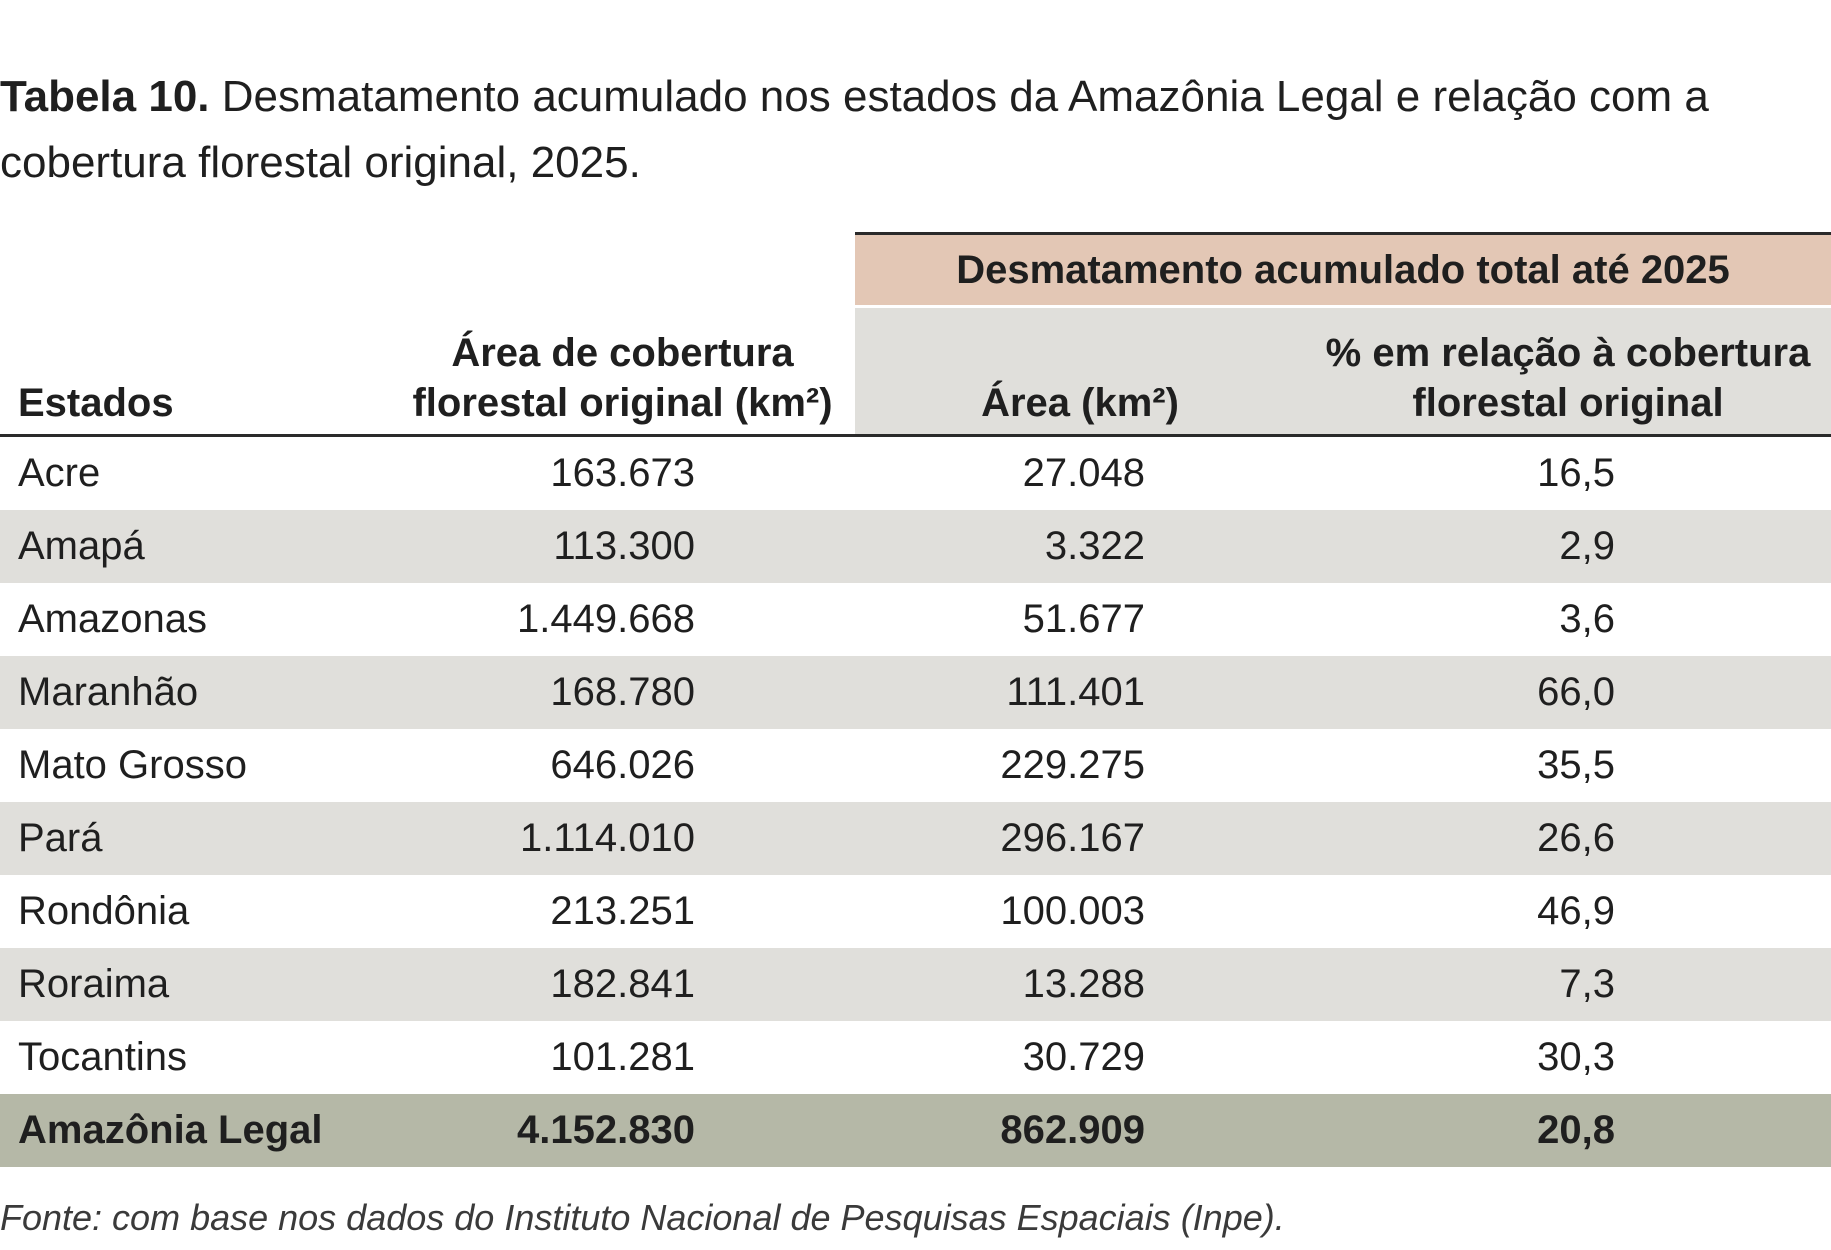  I want to click on caption-label: Tabela 10., so click(105, 96).